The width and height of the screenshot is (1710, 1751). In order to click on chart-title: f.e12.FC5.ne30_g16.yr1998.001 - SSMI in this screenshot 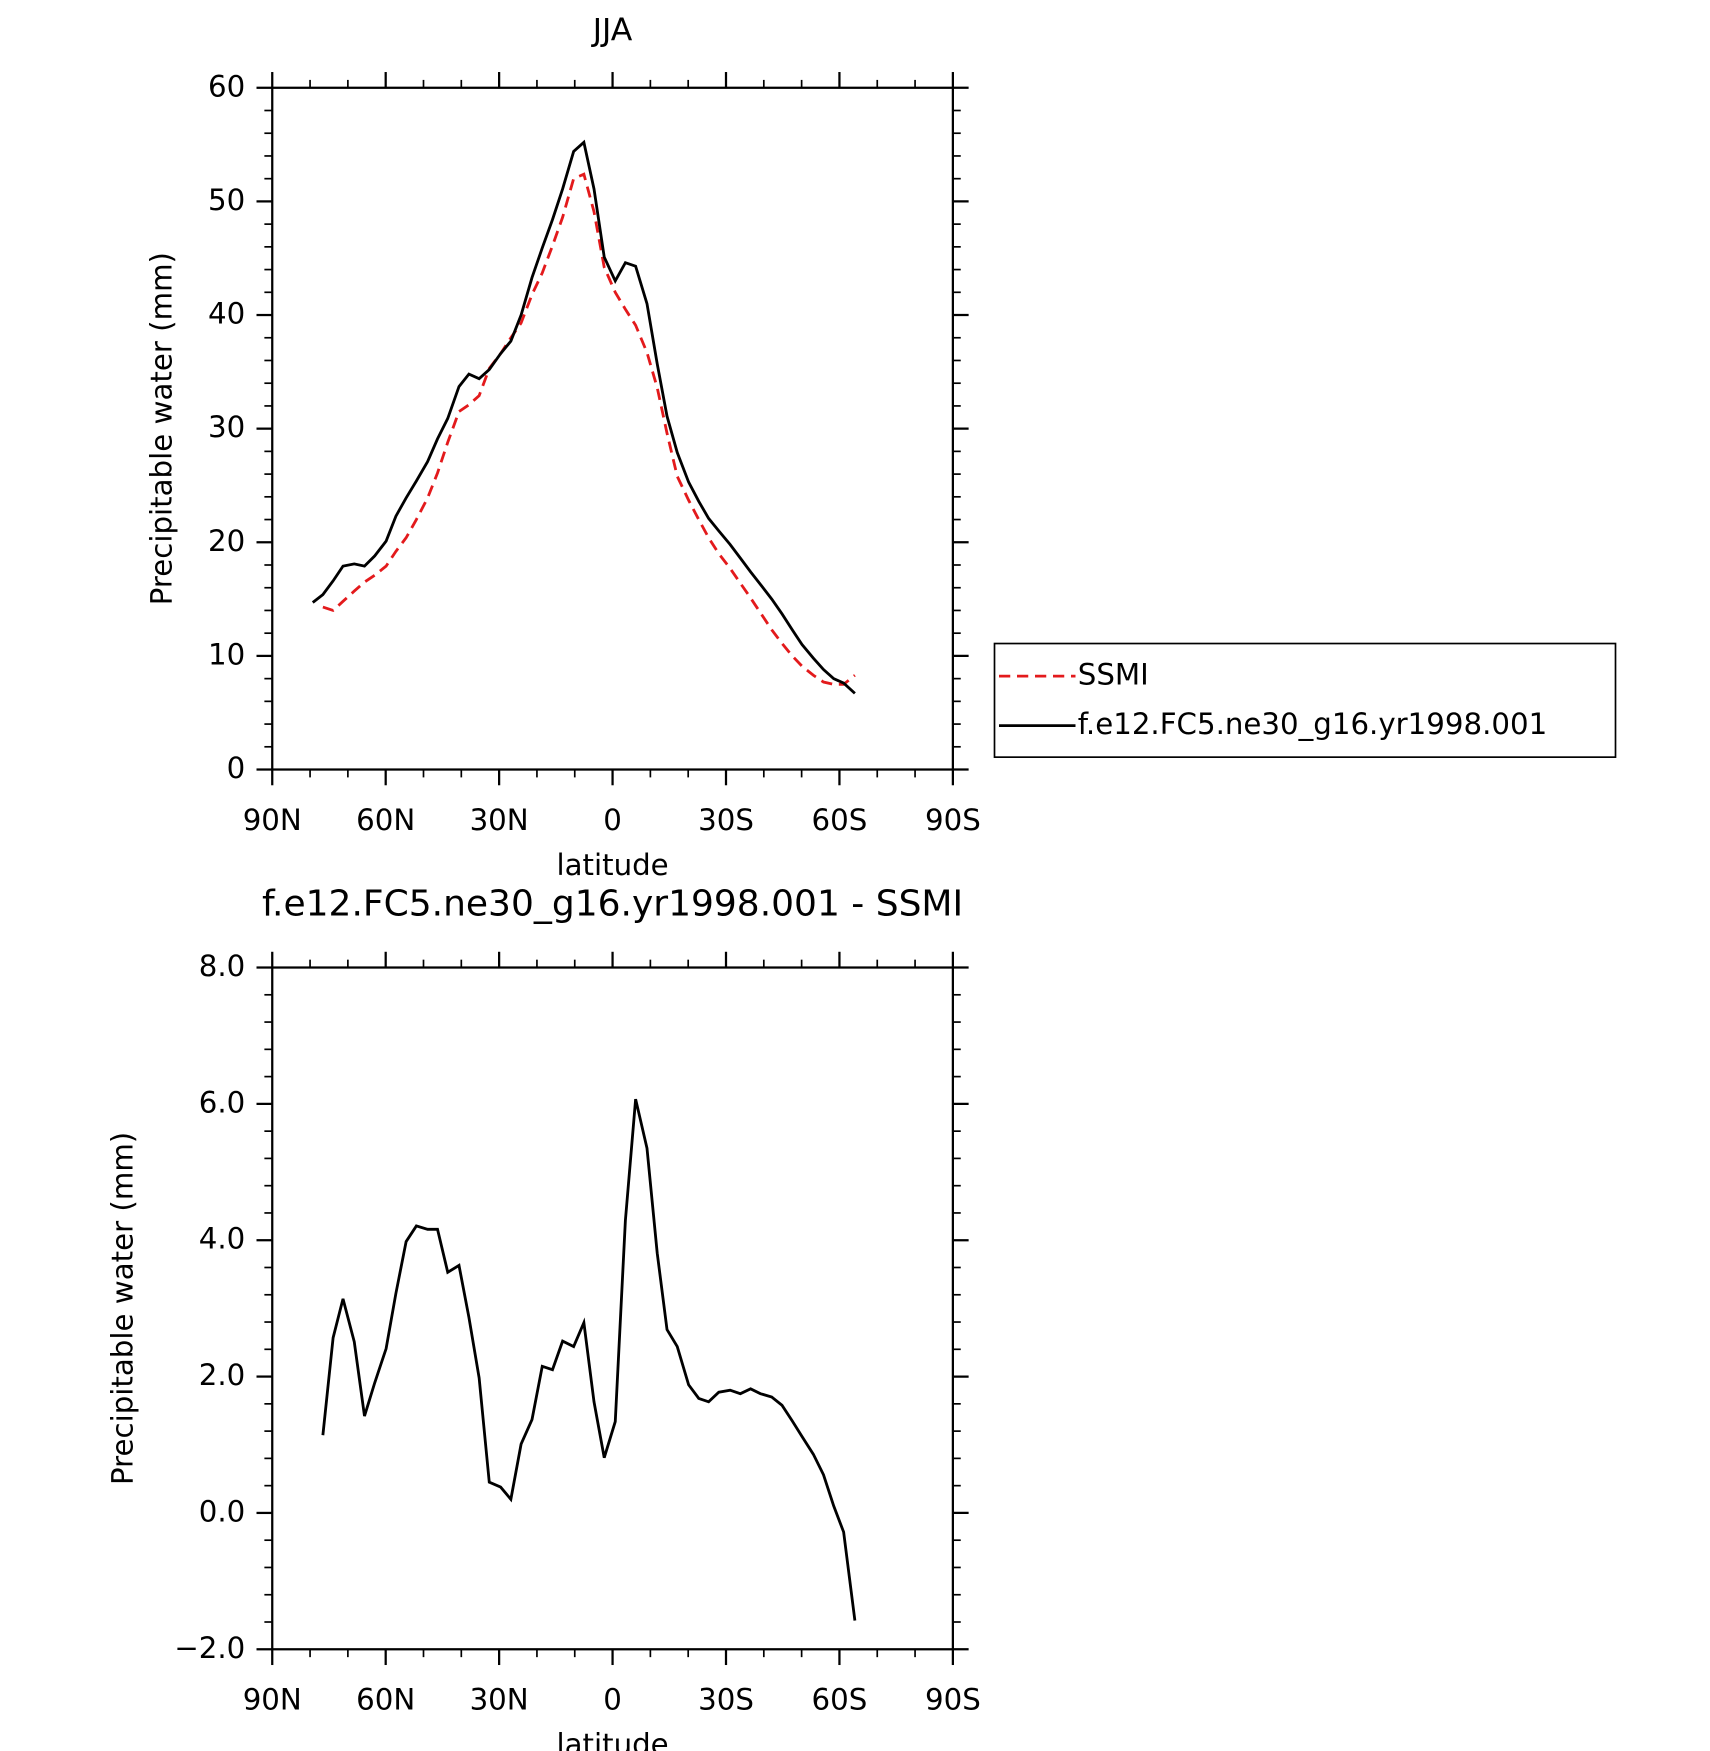, I will do `click(612, 904)`.